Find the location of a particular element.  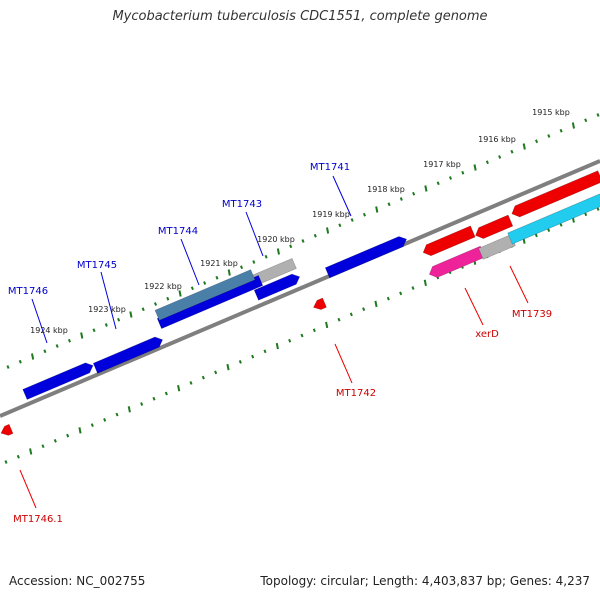

gene-label-reverse: MT1746.1 is located at coordinates (38, 519).